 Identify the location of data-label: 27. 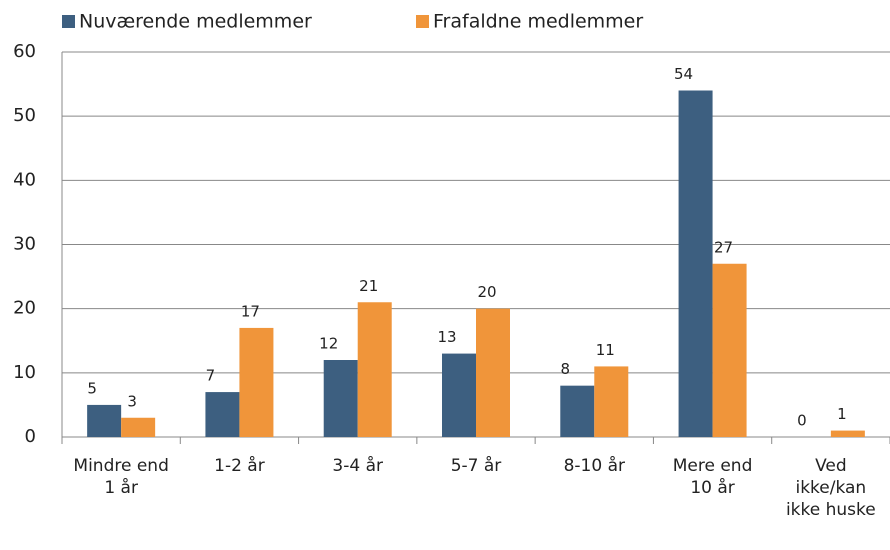
(723, 247).